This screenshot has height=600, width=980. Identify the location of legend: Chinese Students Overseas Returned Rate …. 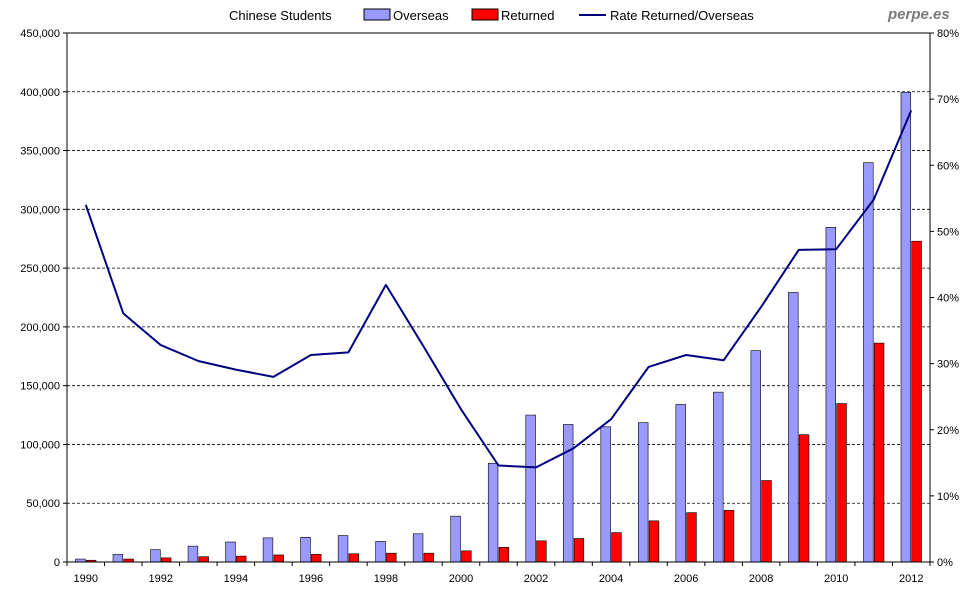
(491, 15).